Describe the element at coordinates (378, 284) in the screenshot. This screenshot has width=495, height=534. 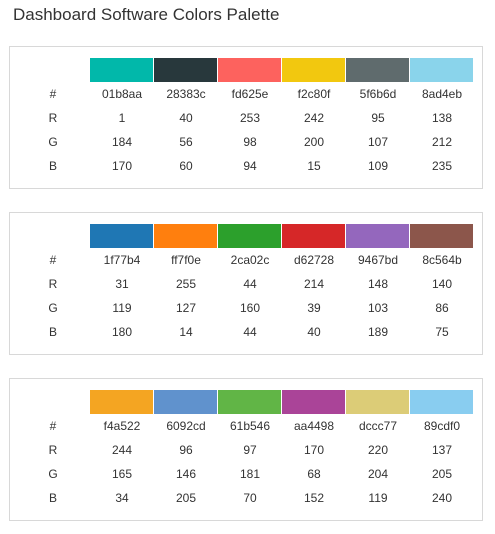
I see `channel-value-cell: 148` at that location.